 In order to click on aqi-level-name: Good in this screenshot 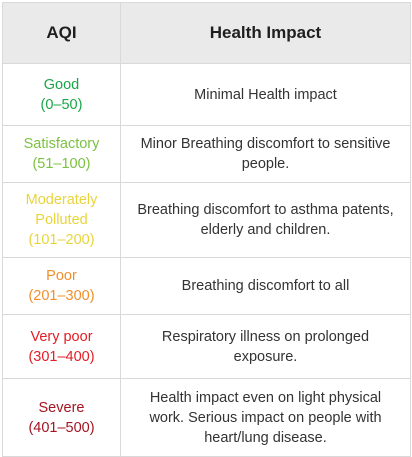, I will do `click(61, 84)`.